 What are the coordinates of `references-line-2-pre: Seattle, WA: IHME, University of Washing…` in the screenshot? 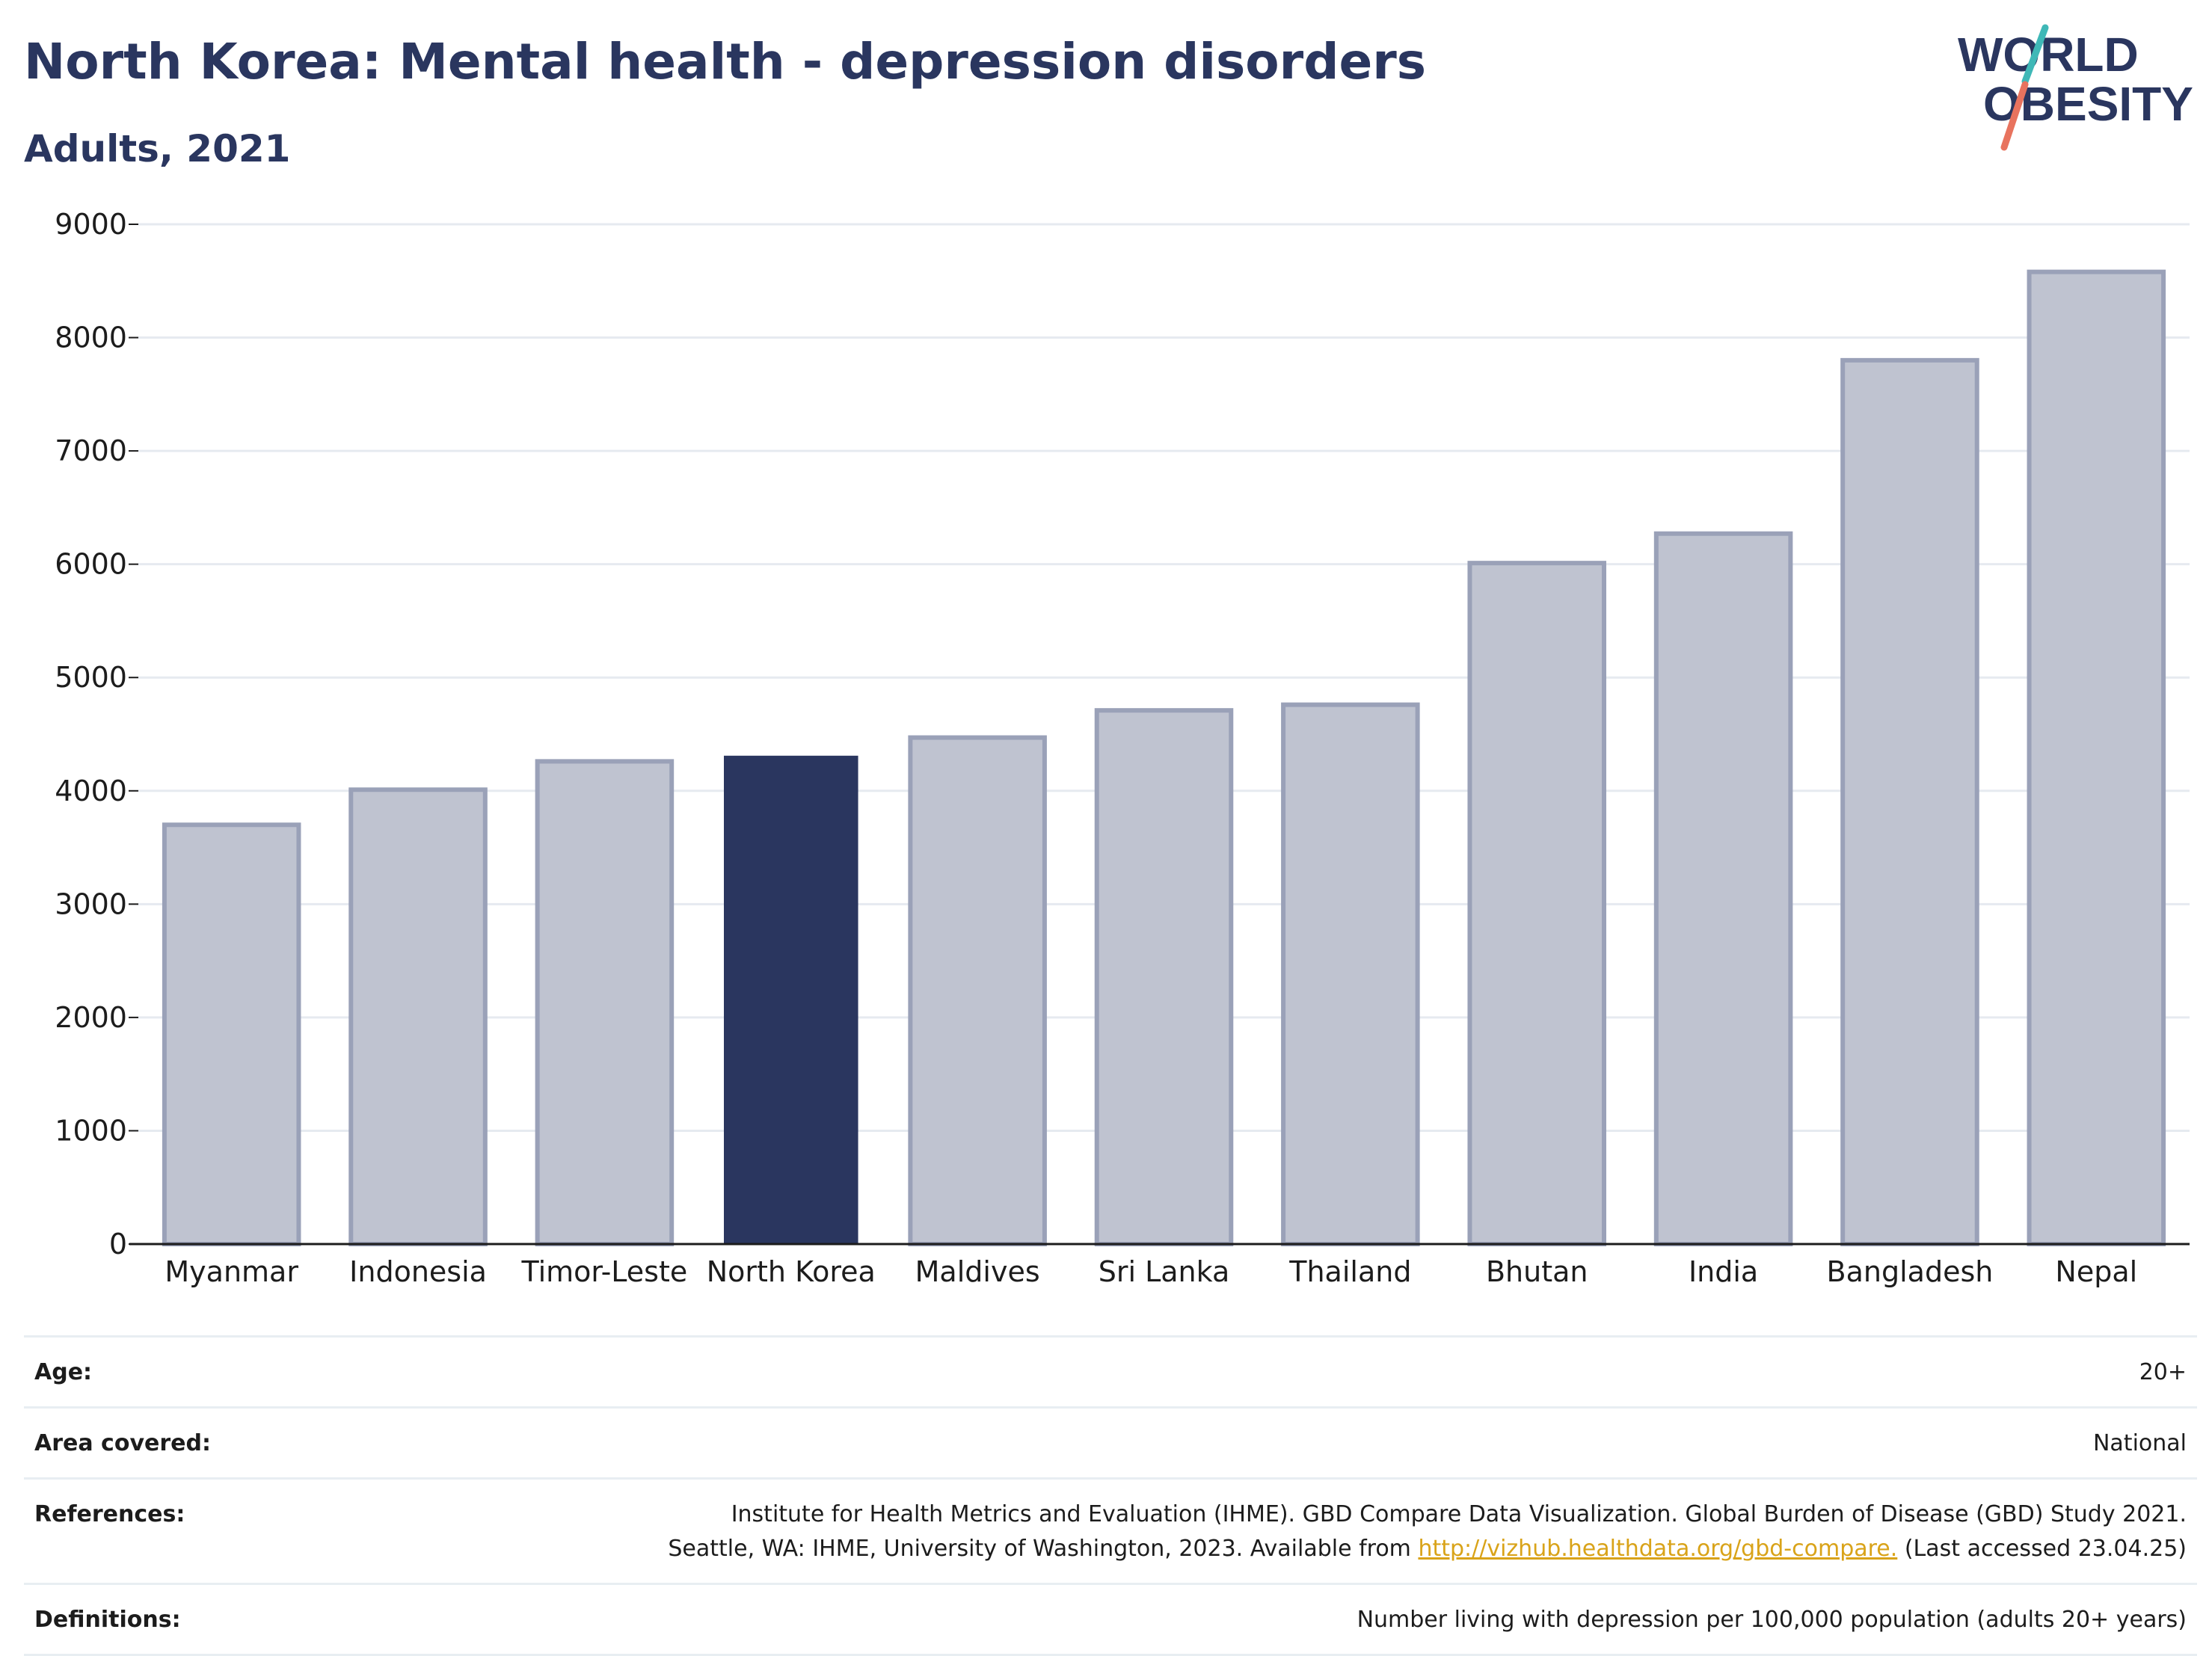 It's located at (1043, 1549).